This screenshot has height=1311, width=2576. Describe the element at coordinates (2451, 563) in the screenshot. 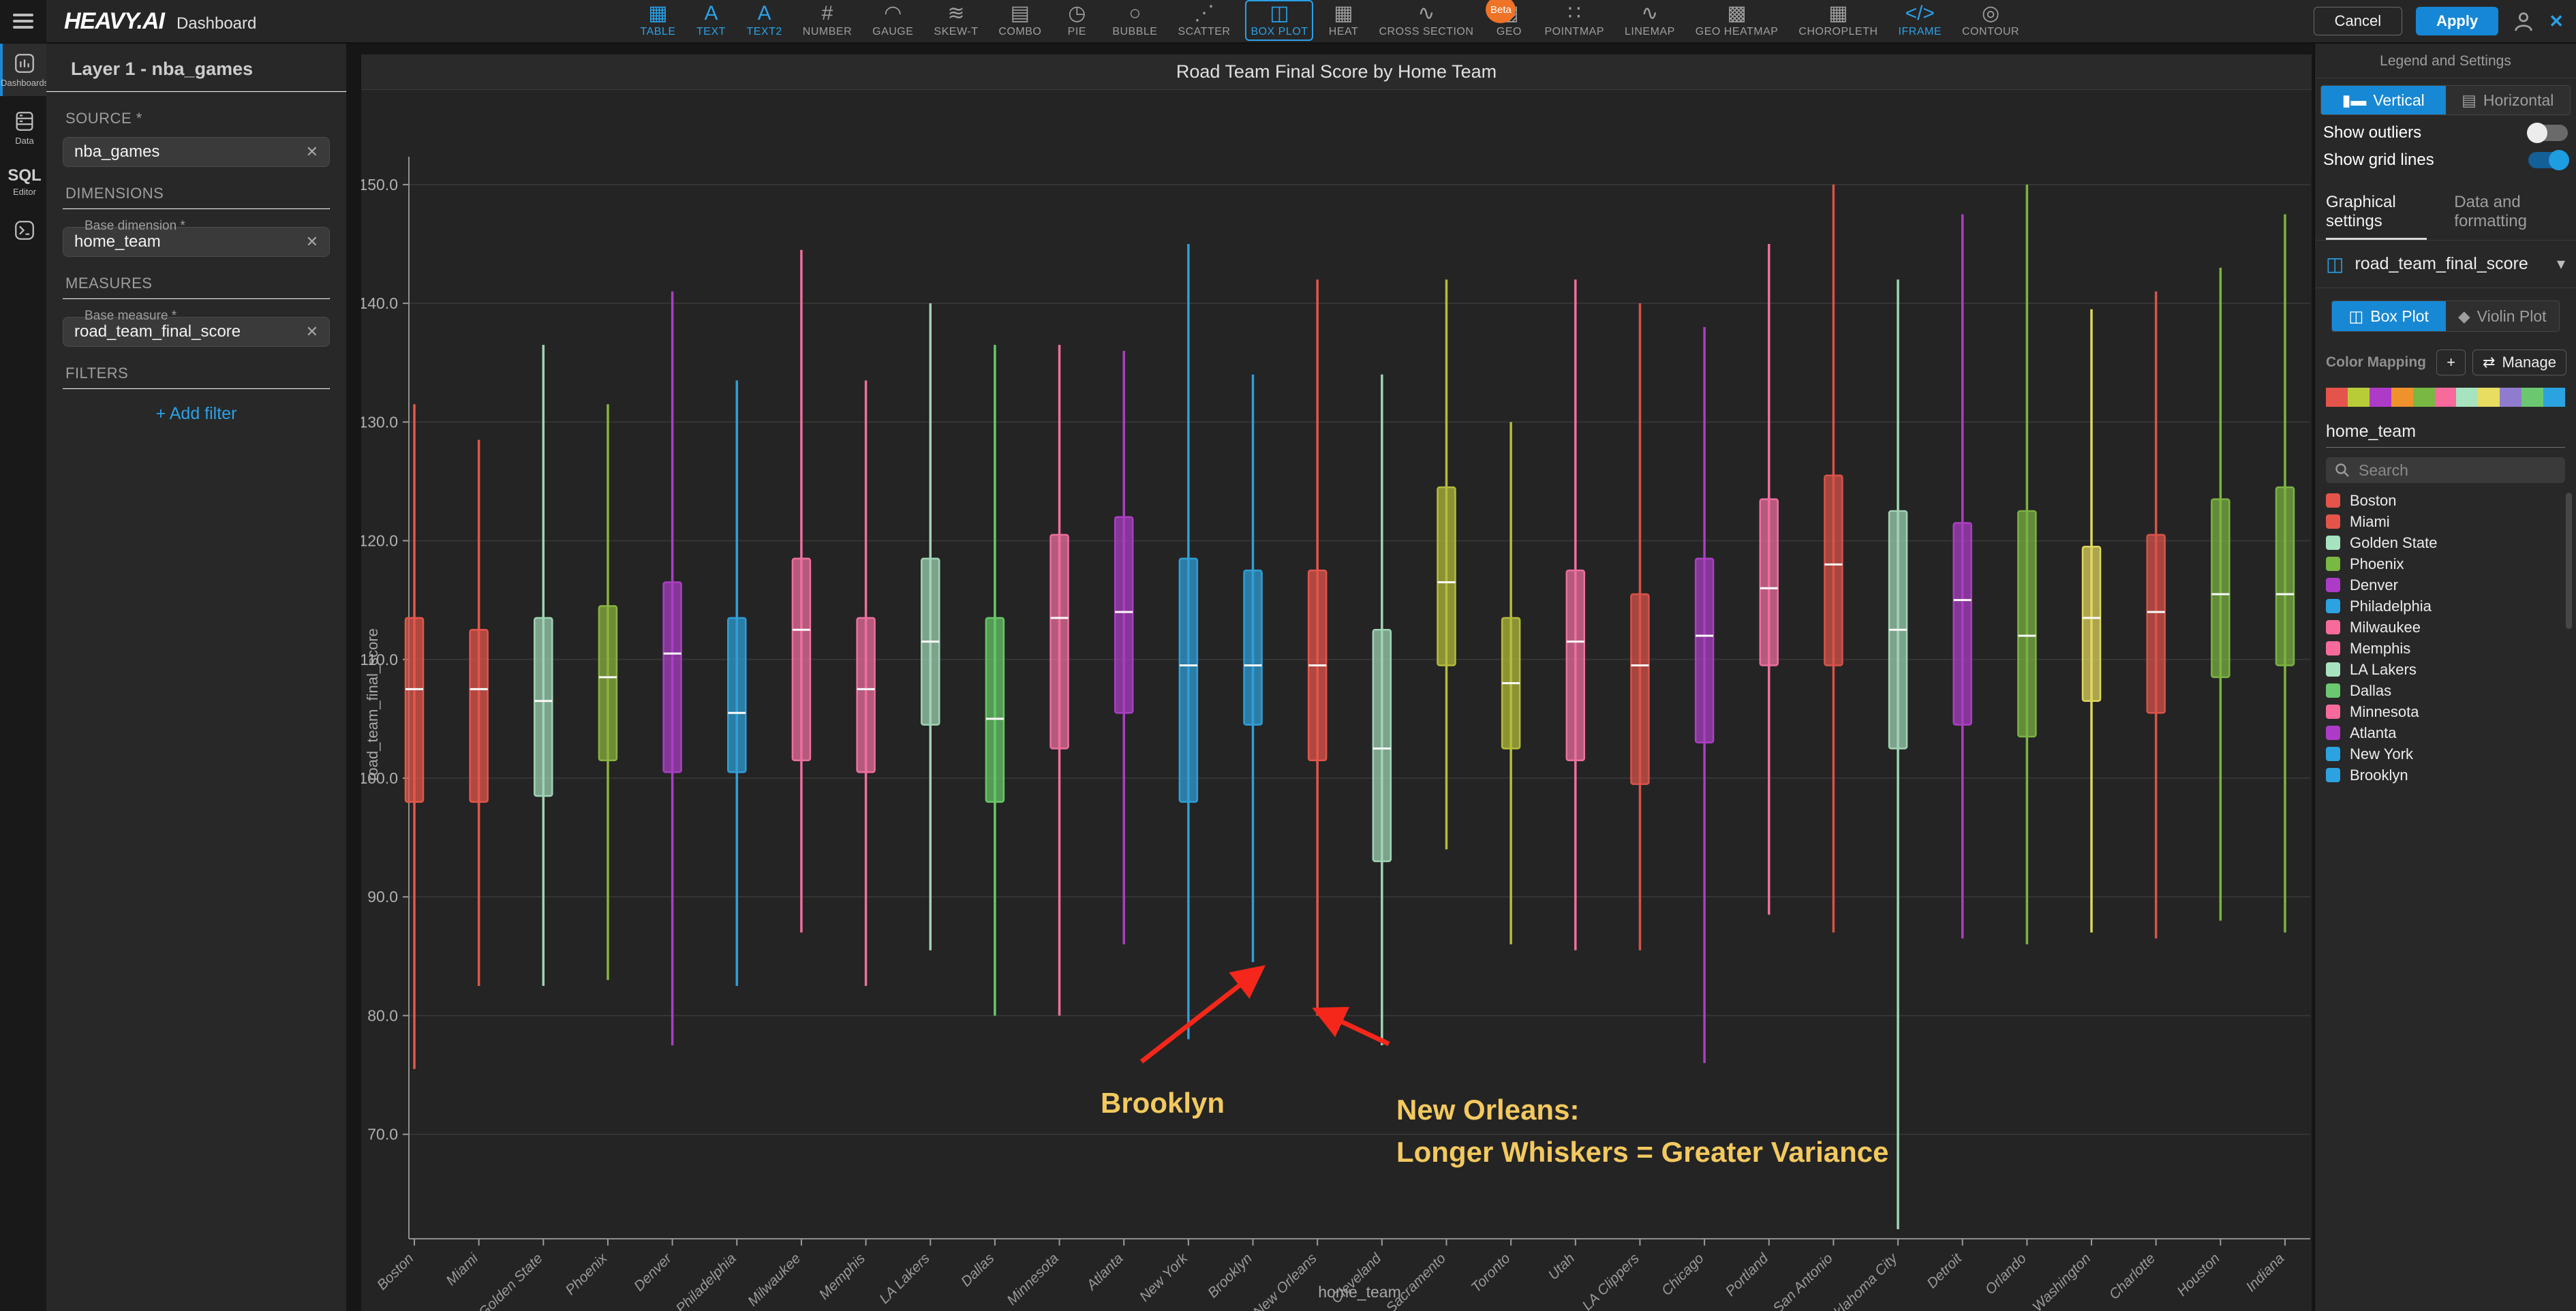

I see `team-row-phoenix: Phoenix` at that location.